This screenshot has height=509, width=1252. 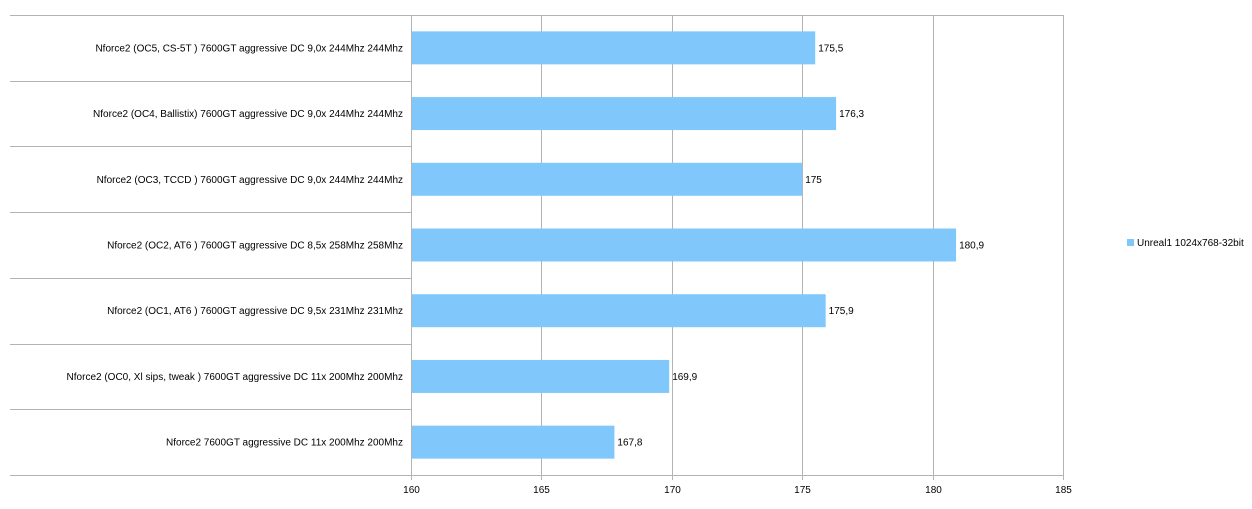 I want to click on data-label: 167,8, so click(x=629, y=443).